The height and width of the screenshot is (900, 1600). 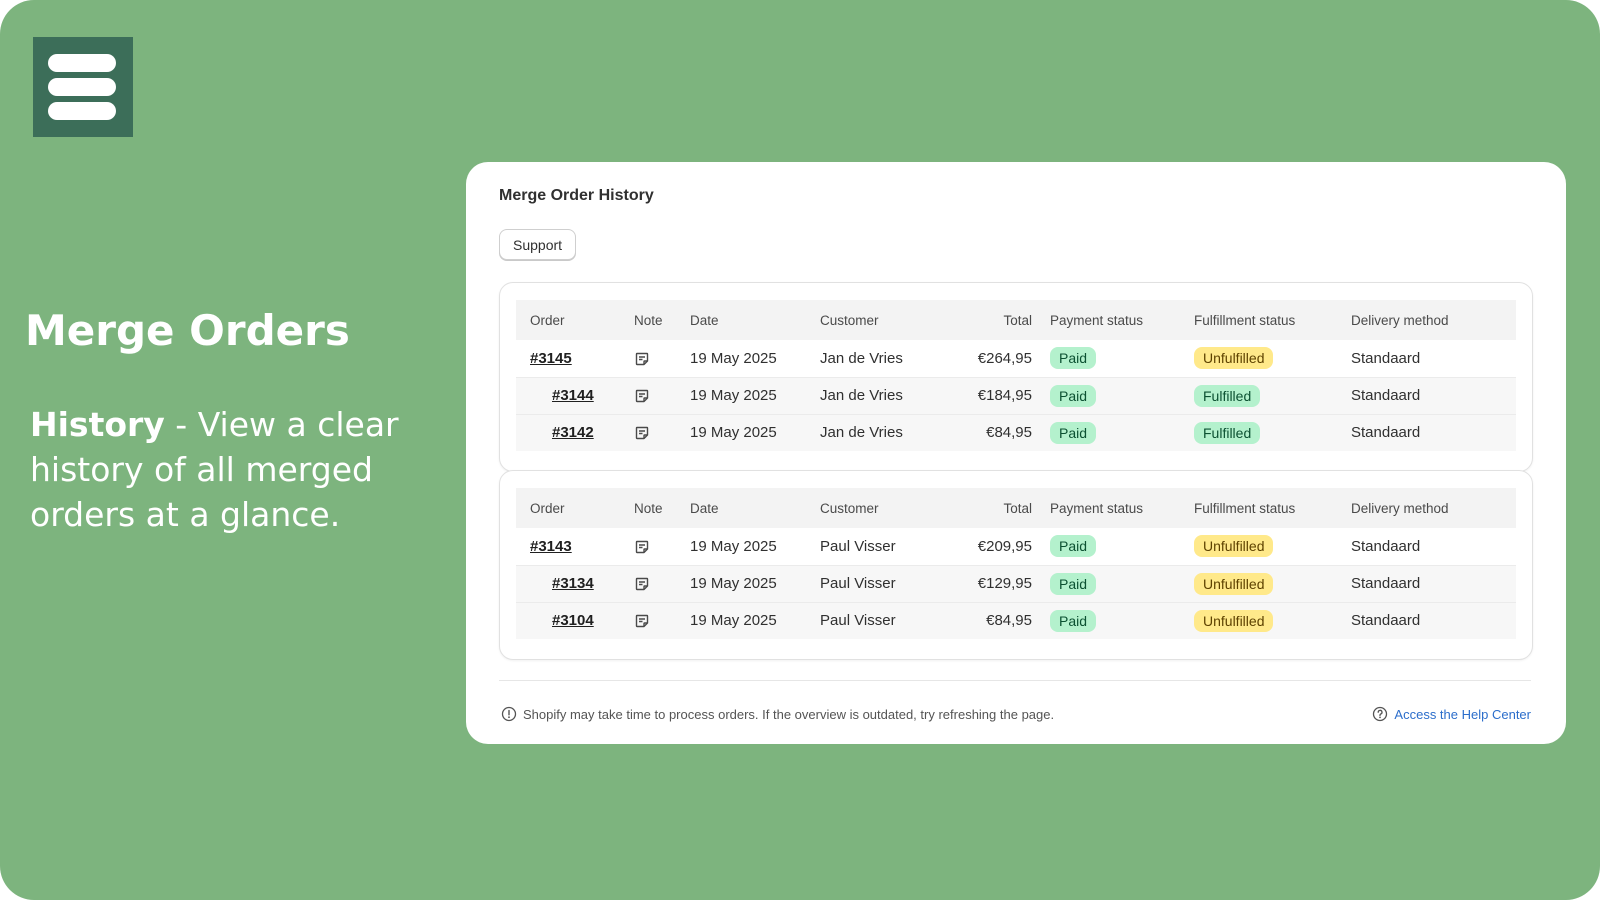 What do you see at coordinates (83, 87) in the screenshot?
I see `app-logo-icon` at bounding box center [83, 87].